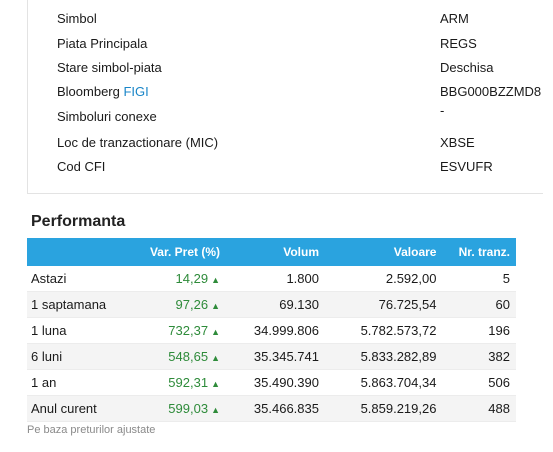 The height and width of the screenshot is (452, 553). Describe the element at coordinates (78, 356) in the screenshot. I see `period-cell: 6 luni` at that location.